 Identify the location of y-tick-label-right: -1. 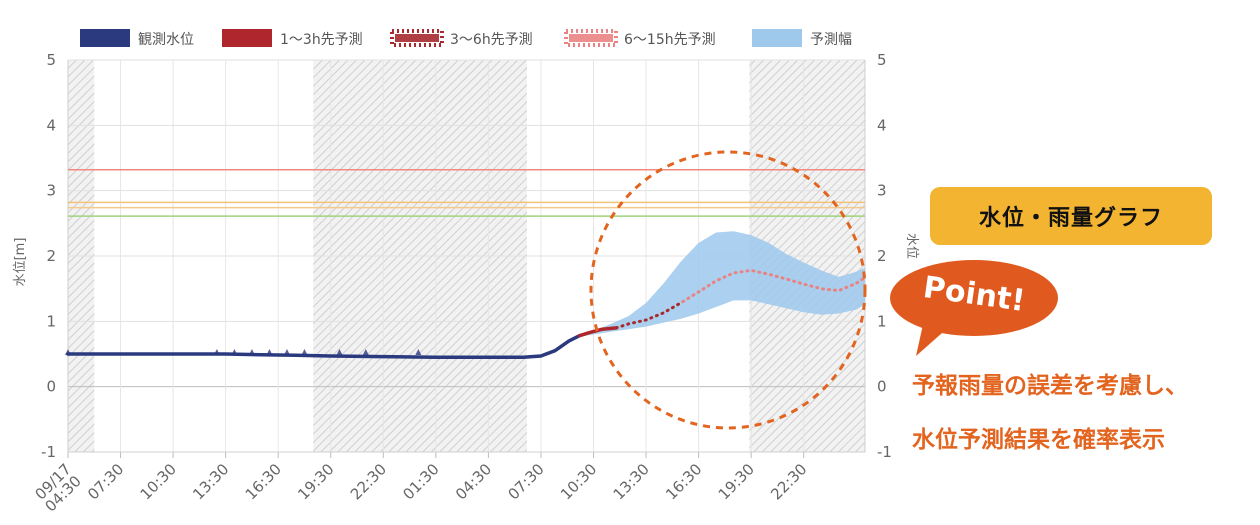
(884, 452).